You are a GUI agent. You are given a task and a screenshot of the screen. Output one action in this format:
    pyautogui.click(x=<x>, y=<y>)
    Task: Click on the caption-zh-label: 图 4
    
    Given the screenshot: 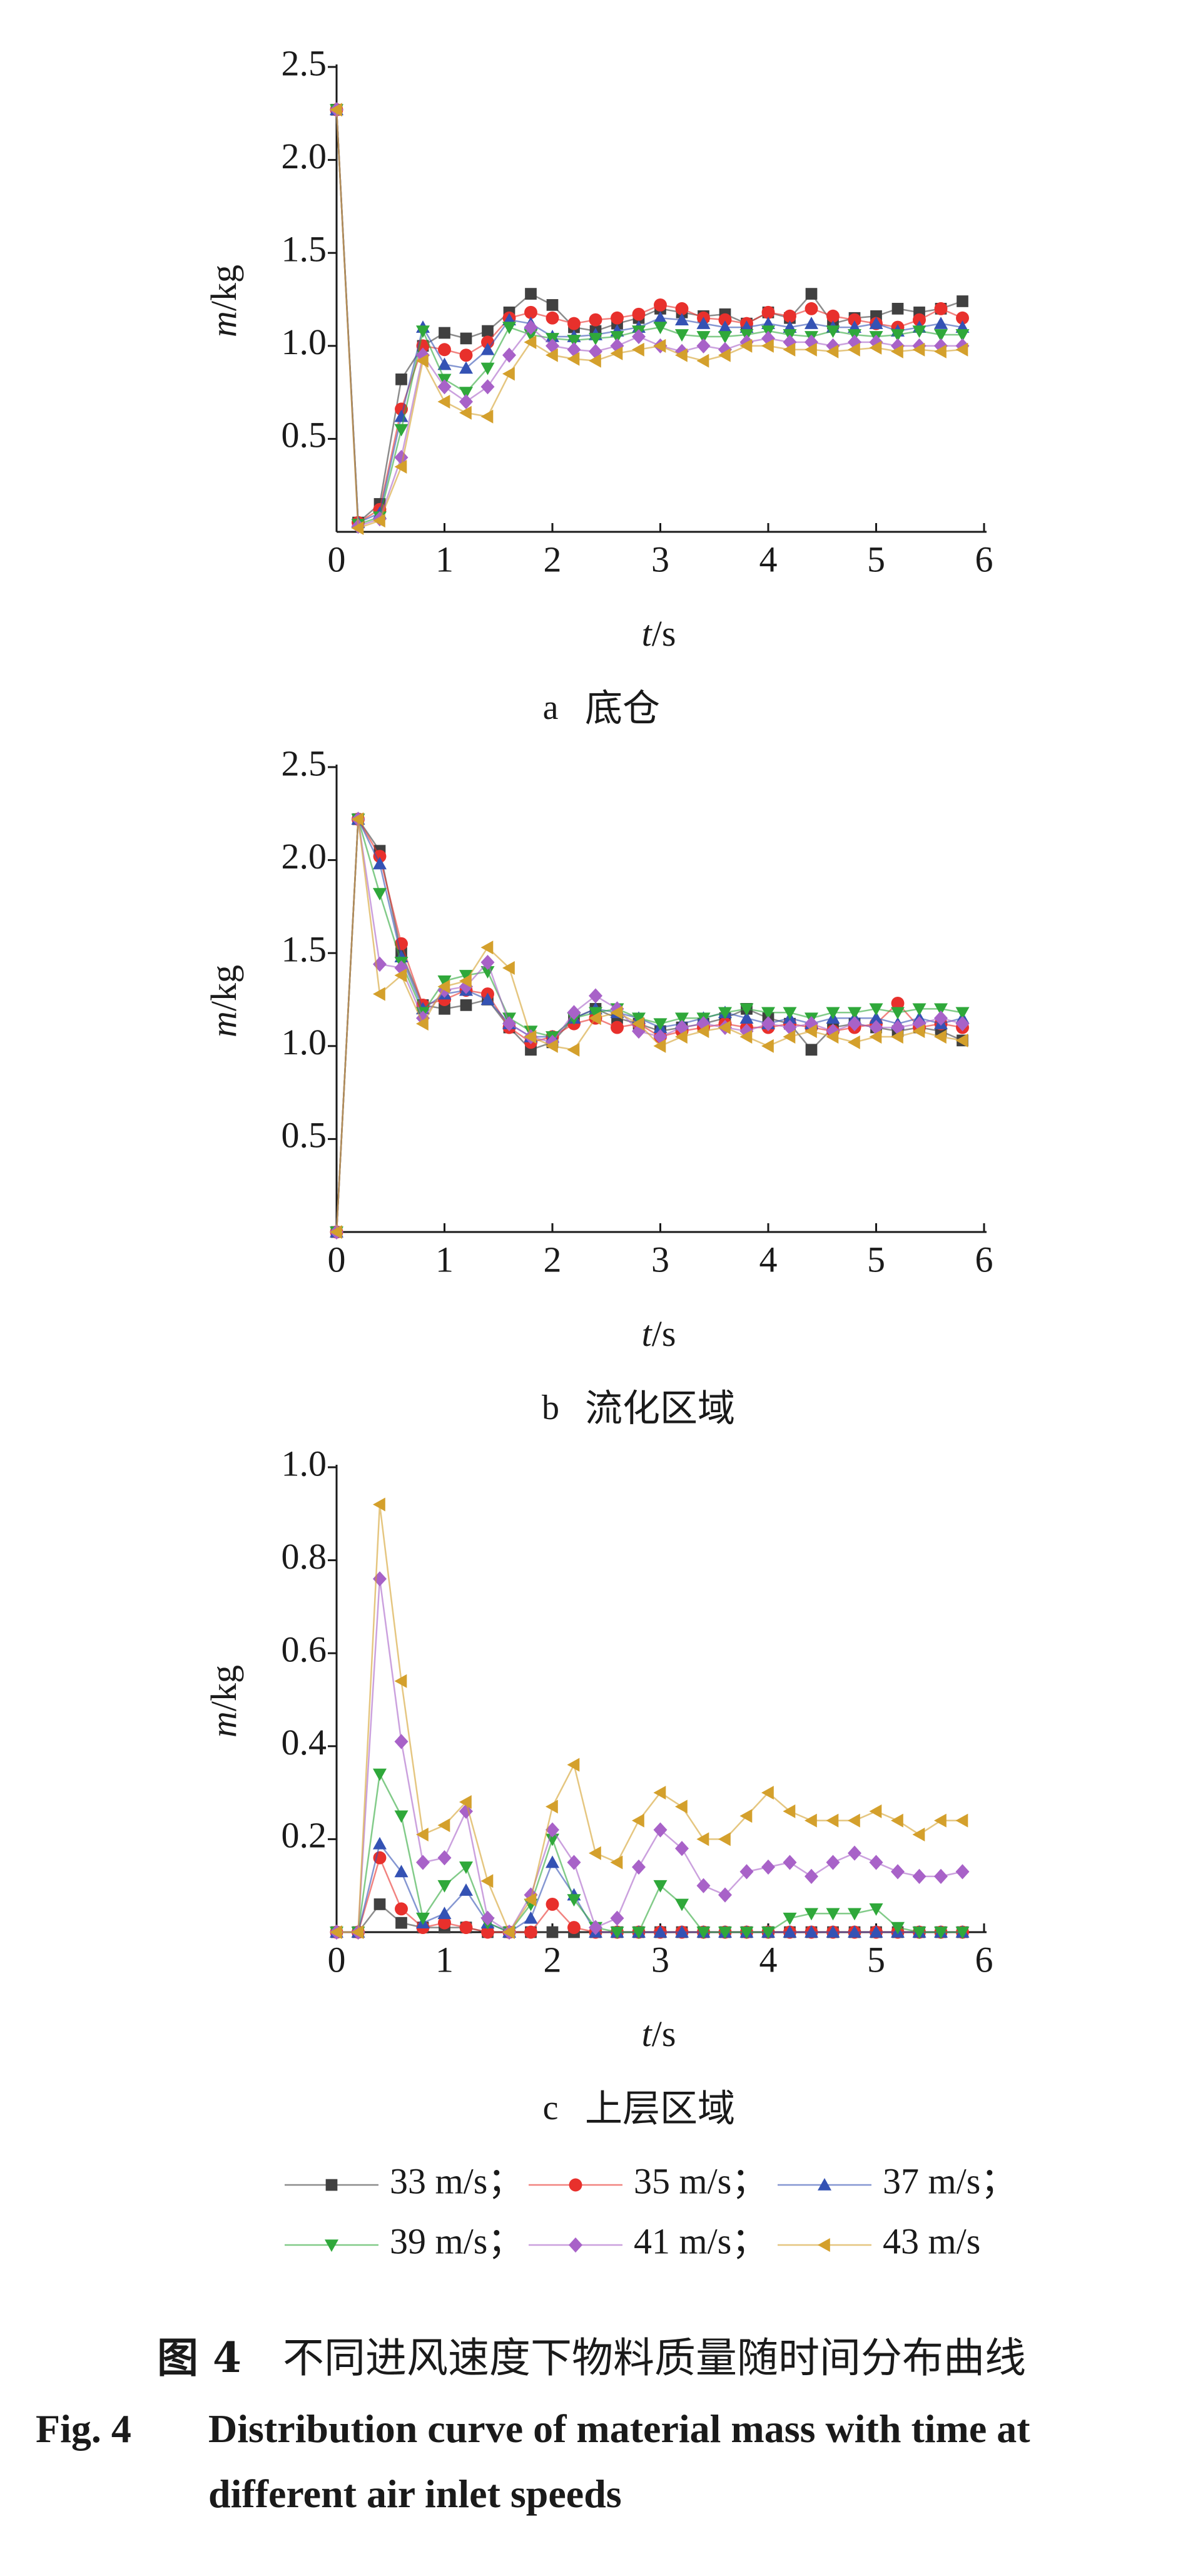 What is the action you would take?
    pyautogui.click(x=199, y=2357)
    